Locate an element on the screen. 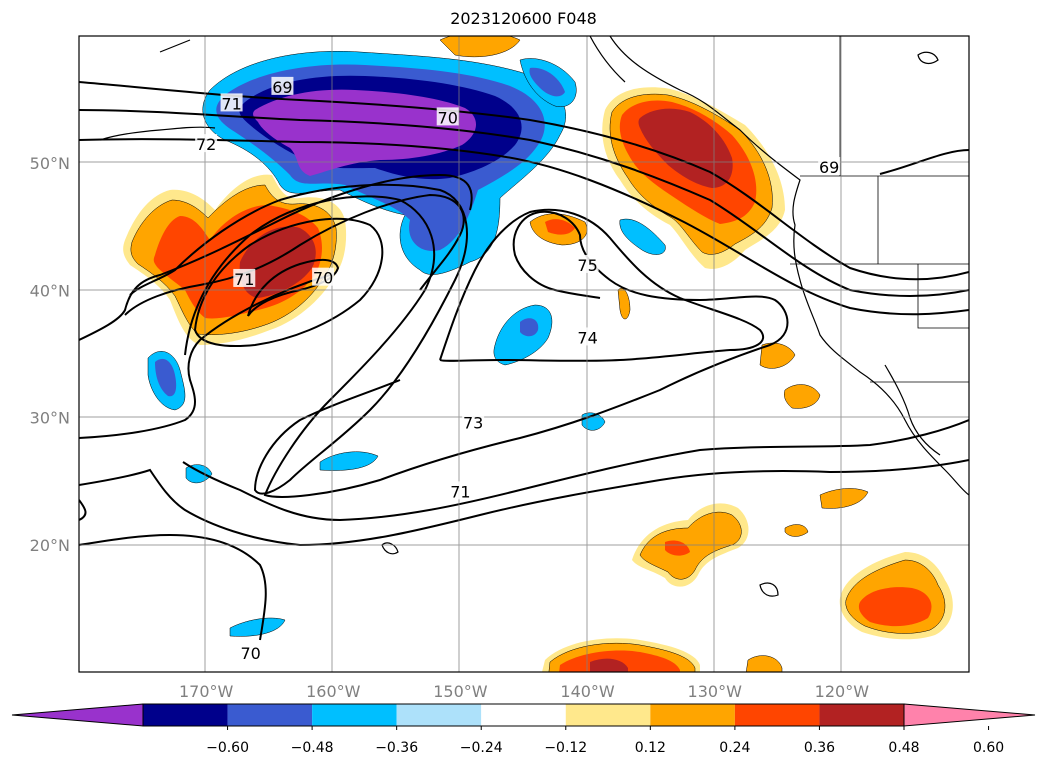  lon-tick-label: 160°W is located at coordinates (333, 691).